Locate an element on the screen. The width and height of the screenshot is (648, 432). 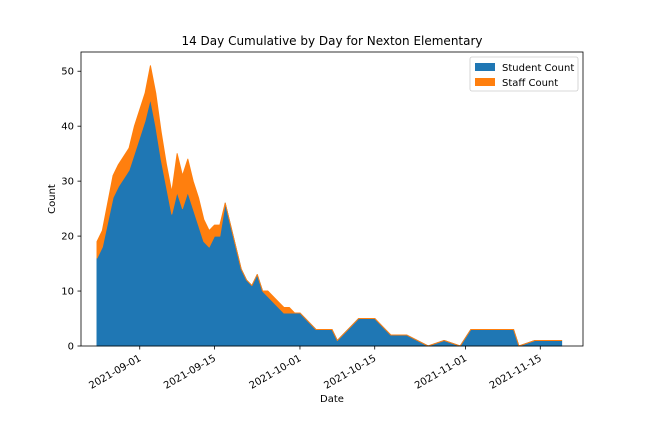
y-tick-label: 10 is located at coordinates (67, 292).